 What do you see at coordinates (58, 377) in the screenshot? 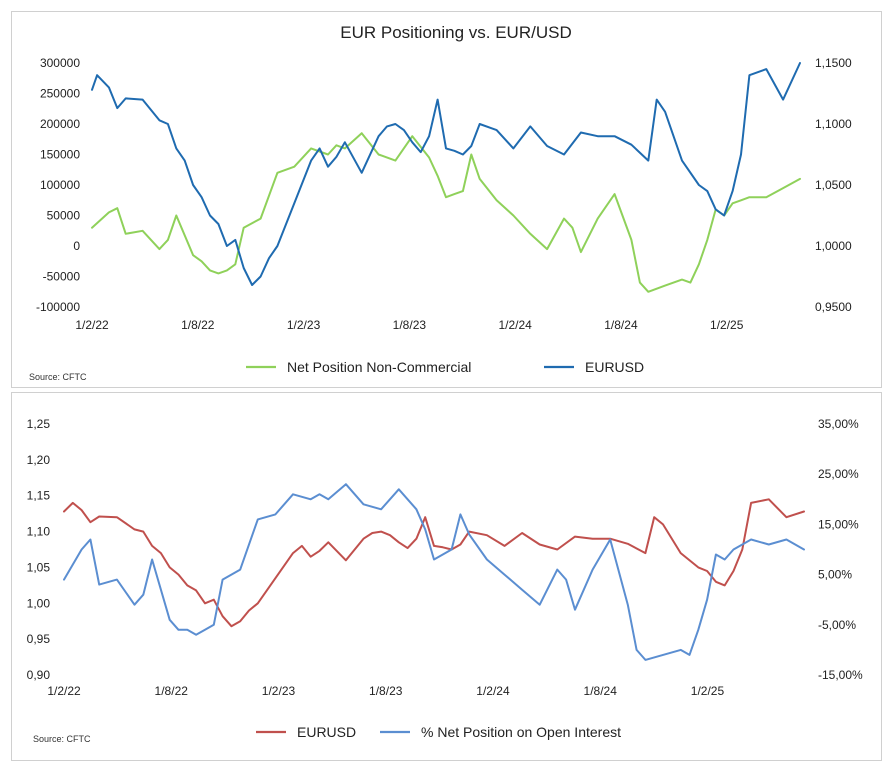
I see `top-source-note: Source: CFTC` at bounding box center [58, 377].